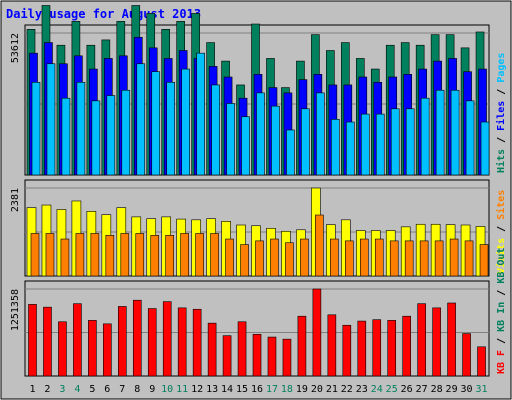 The width and height of the screenshot is (512, 400). What do you see at coordinates (32, 389) in the screenshot?
I see `day-label-1: 1` at bounding box center [32, 389].